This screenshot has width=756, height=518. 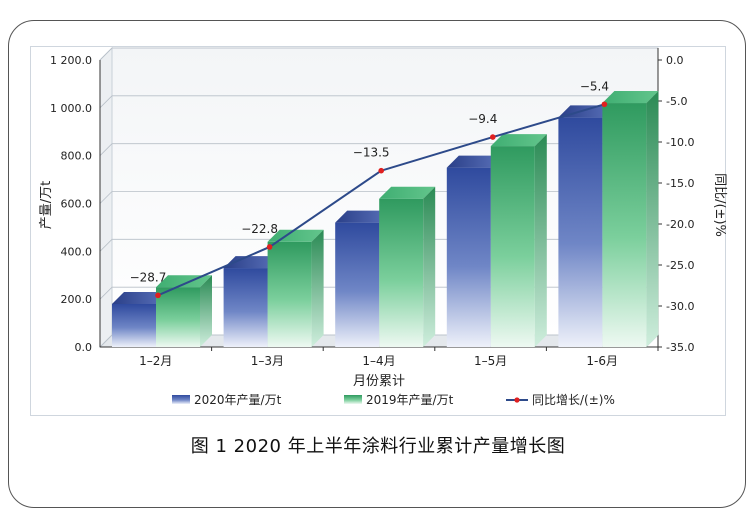 I want to click on y2-tick-label: -10.0, so click(x=680, y=142).